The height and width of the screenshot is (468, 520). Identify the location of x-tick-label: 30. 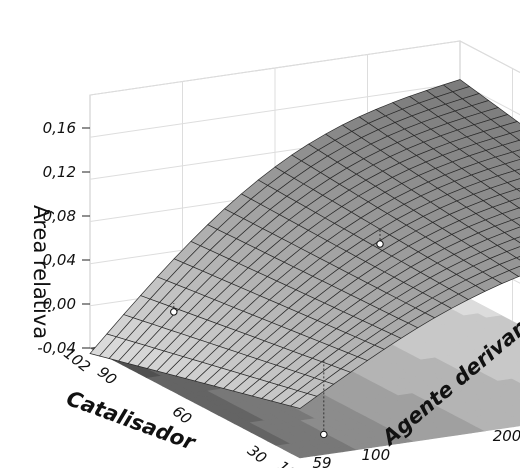
(257, 454).